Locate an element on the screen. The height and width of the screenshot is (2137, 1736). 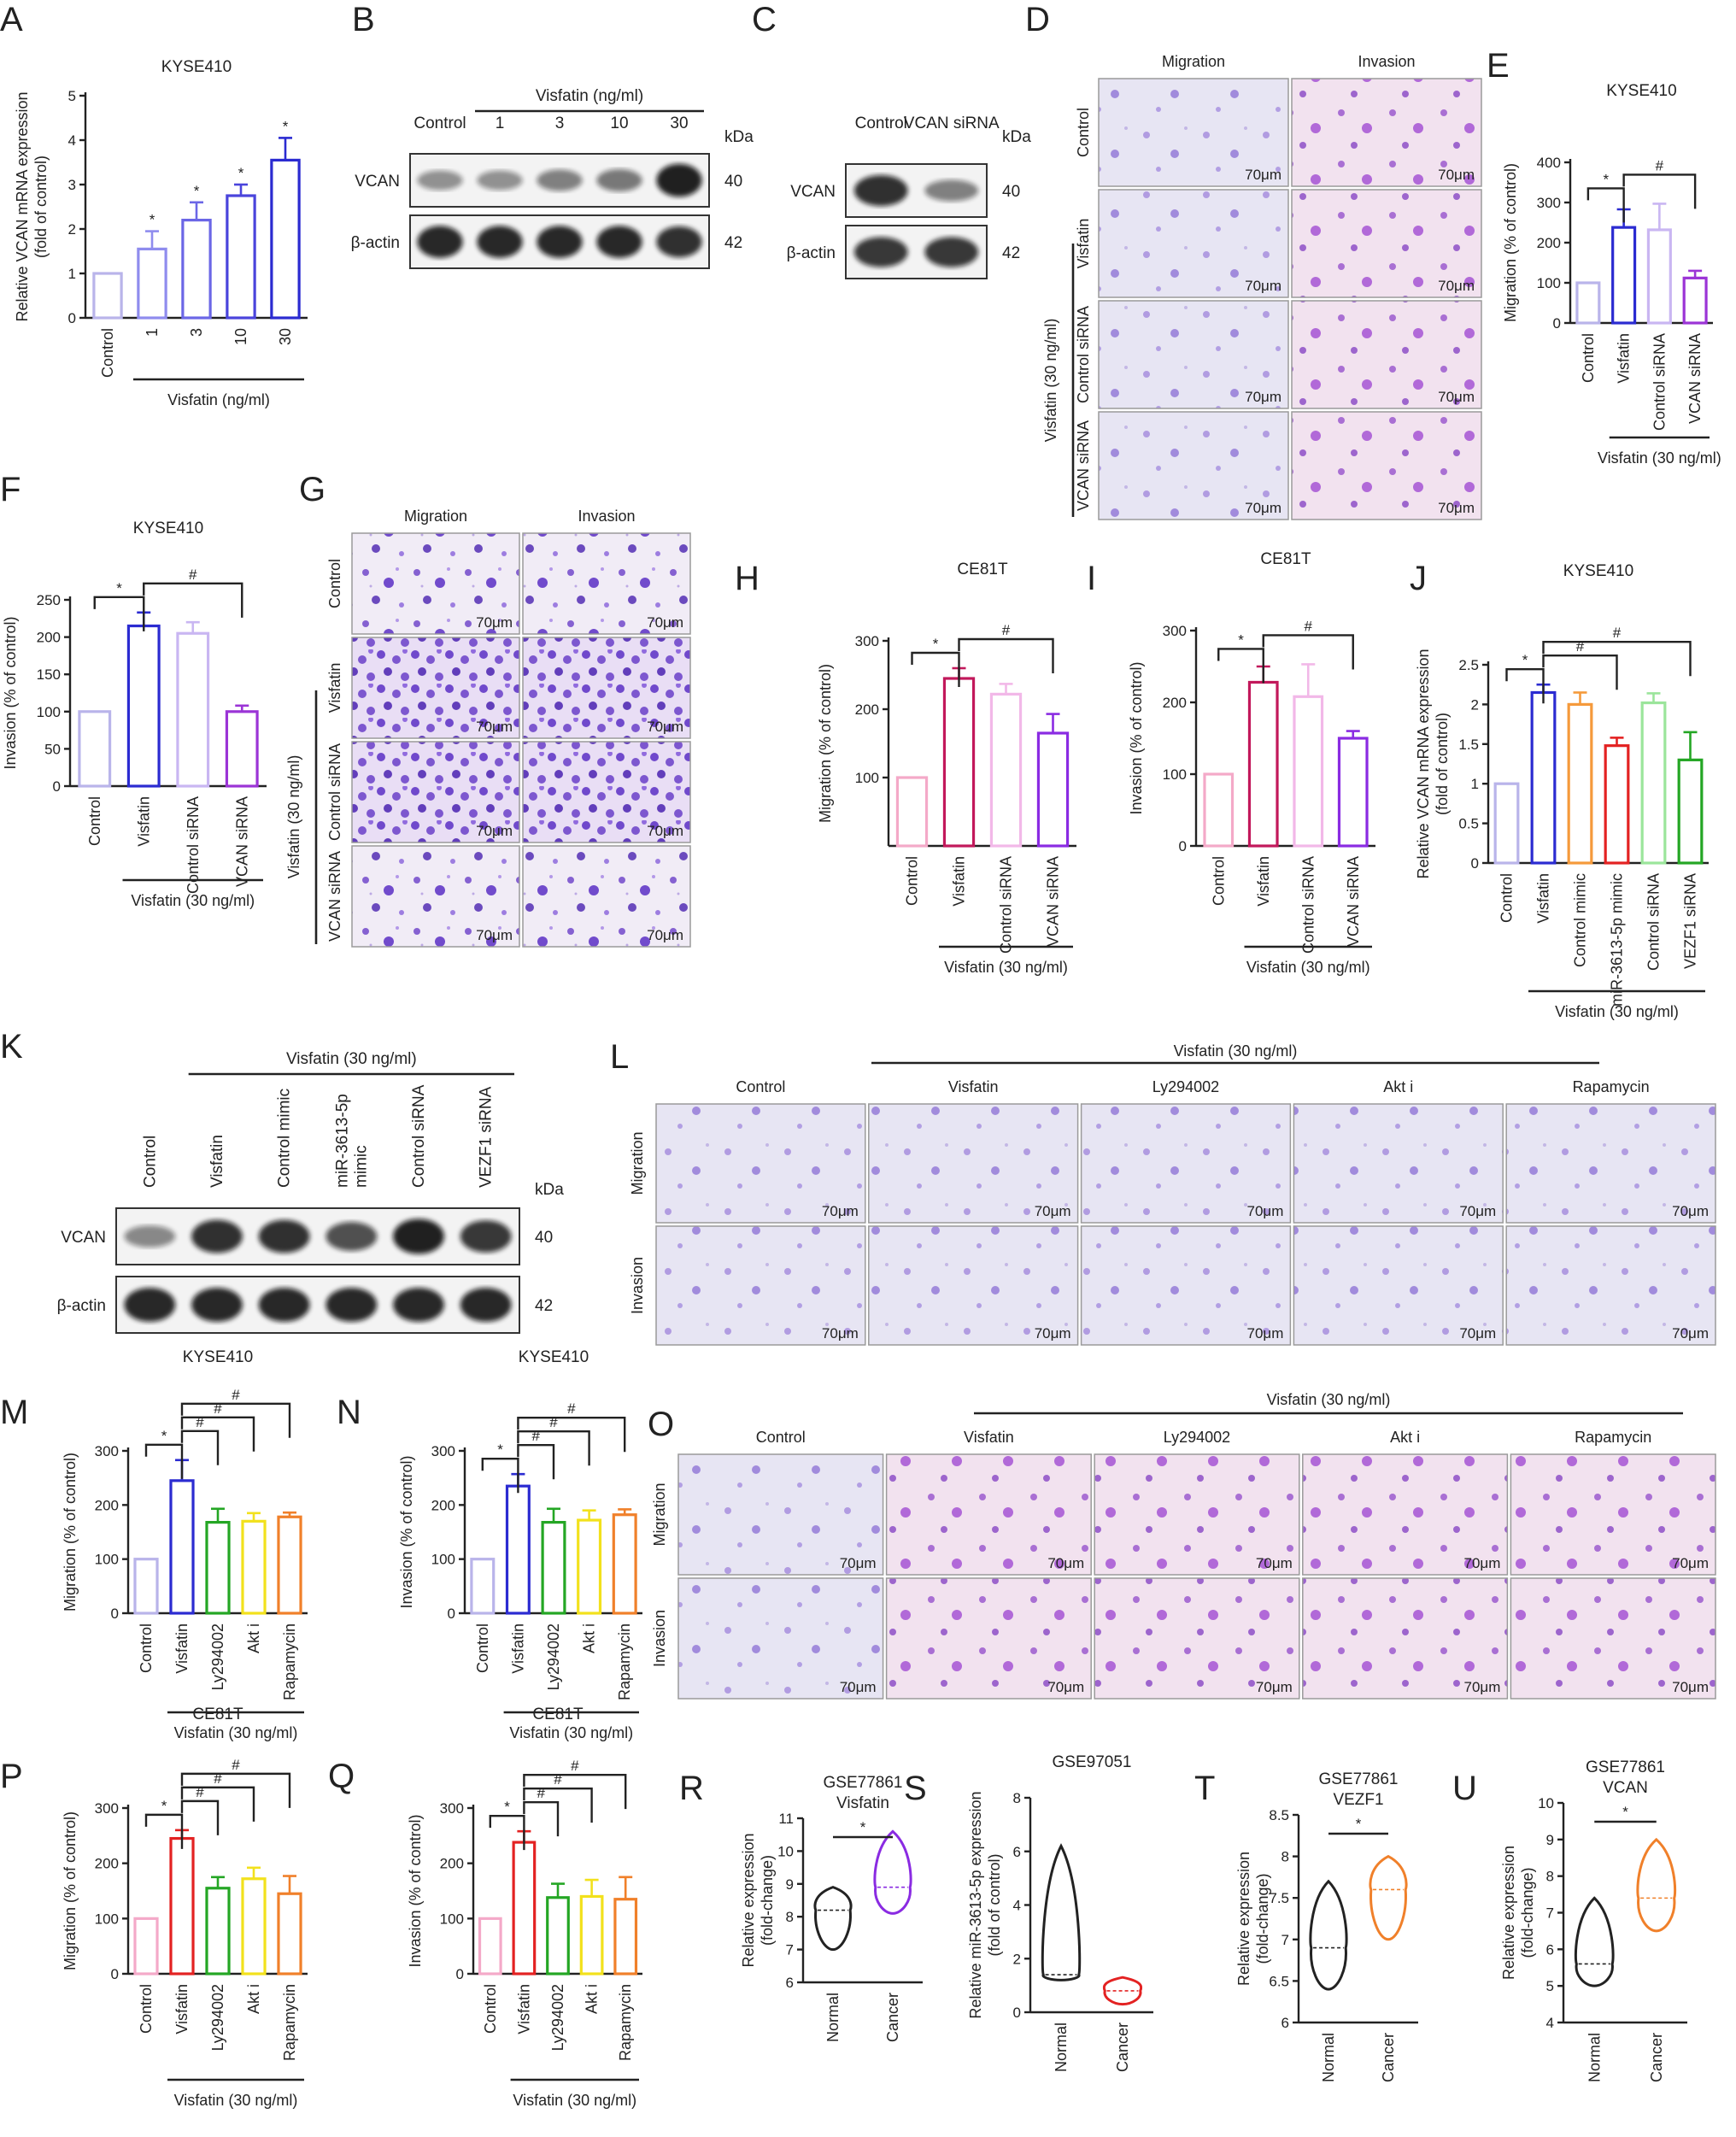
y-tick-label: 200 is located at coordinates (49, 638).